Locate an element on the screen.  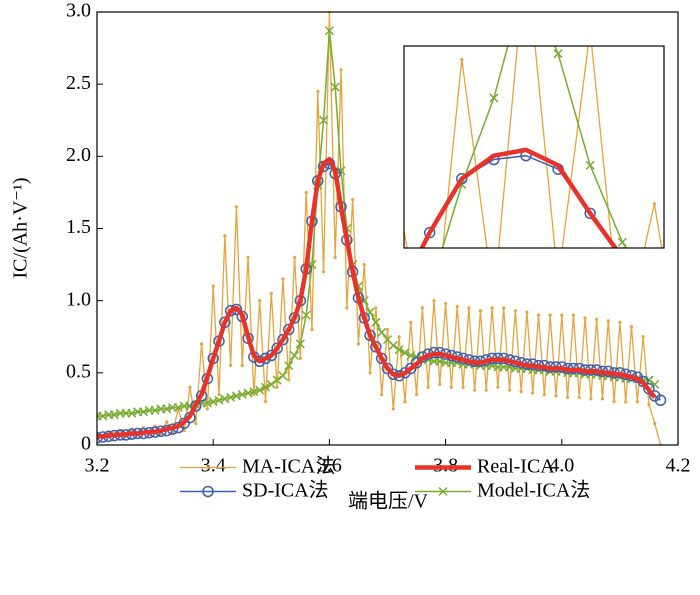
y-tick-label: 1.5 is located at coordinates (78, 227).